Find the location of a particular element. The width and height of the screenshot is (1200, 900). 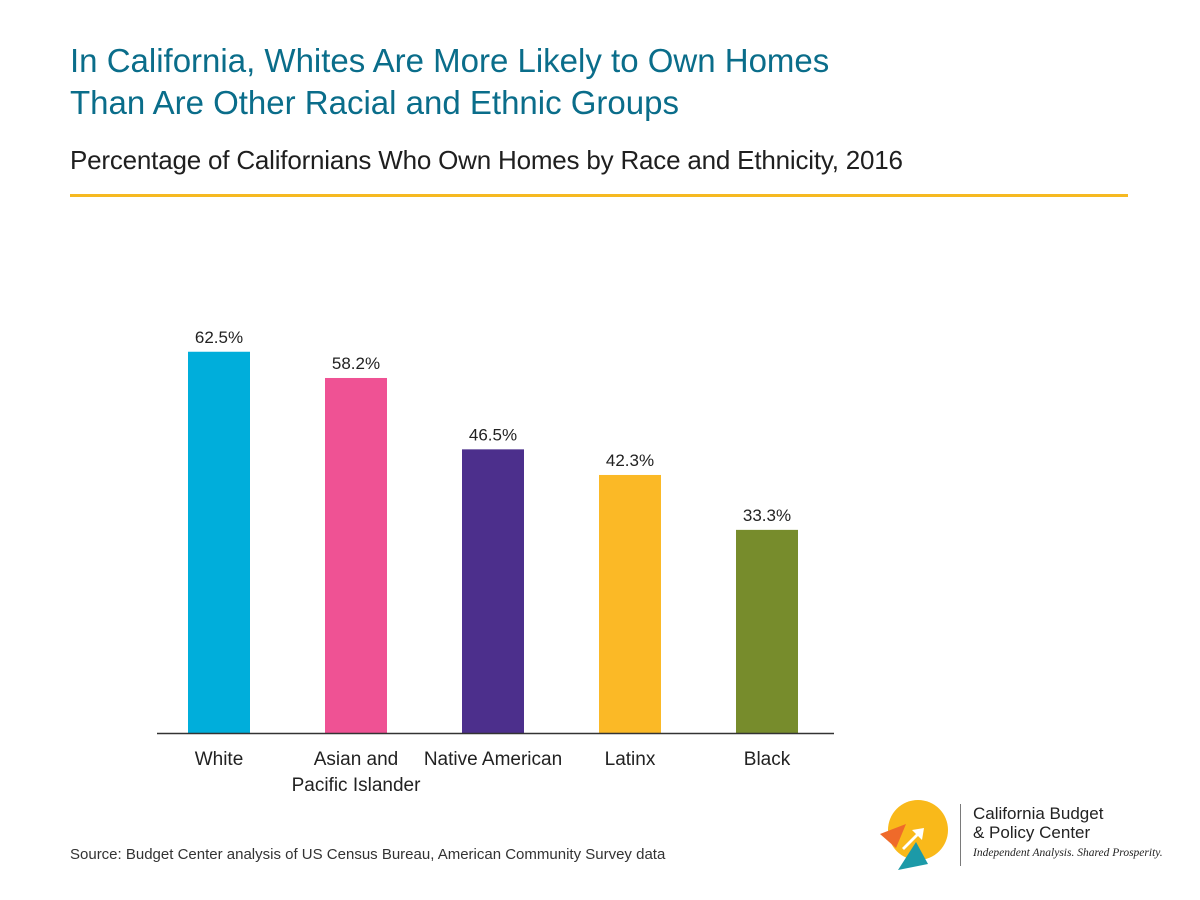

category-label-1-line-0: Asian and is located at coordinates (356, 759).